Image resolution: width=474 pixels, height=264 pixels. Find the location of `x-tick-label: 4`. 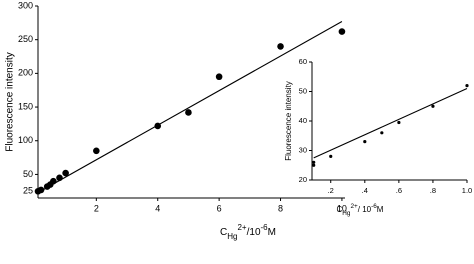

x-tick-label: 4 is located at coordinates (157, 208).